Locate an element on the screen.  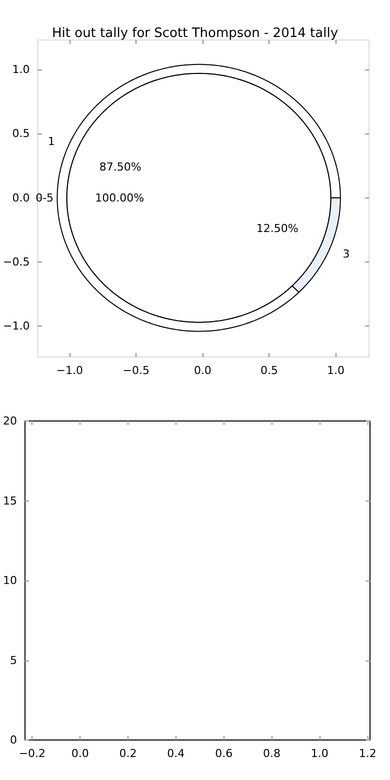
y-tick-label: −0.5 is located at coordinates (16, 262).